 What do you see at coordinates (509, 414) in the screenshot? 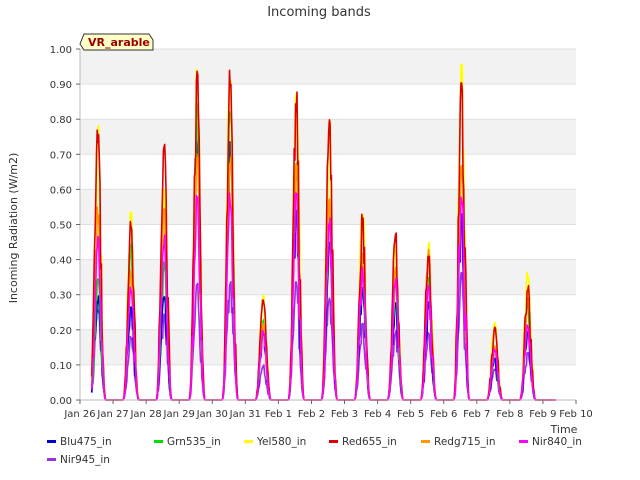
I see `x-tick-label: Feb 8` at bounding box center [509, 414].